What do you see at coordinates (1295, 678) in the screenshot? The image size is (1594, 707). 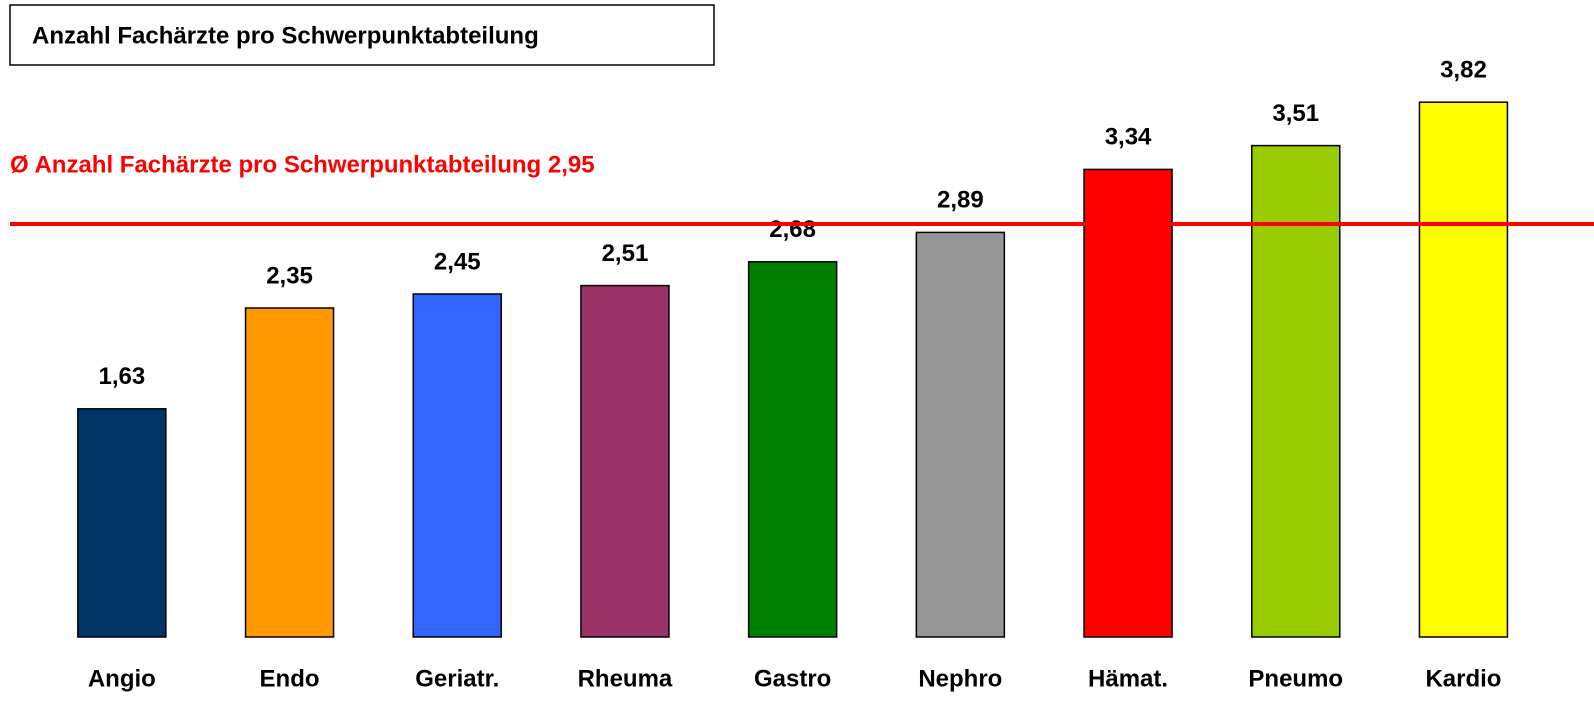 I see `x-tick-label: Pneumo` at bounding box center [1295, 678].